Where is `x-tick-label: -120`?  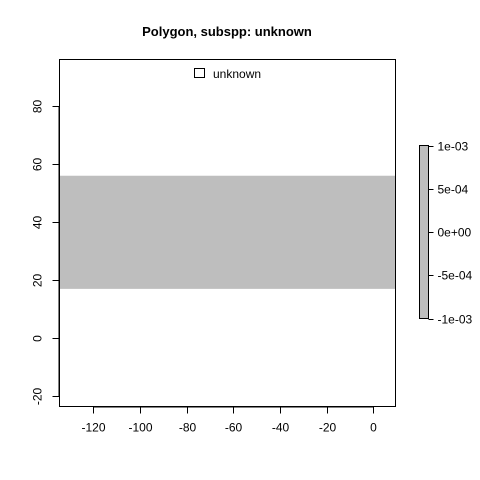 x-tick-label: -120 is located at coordinates (93, 428).